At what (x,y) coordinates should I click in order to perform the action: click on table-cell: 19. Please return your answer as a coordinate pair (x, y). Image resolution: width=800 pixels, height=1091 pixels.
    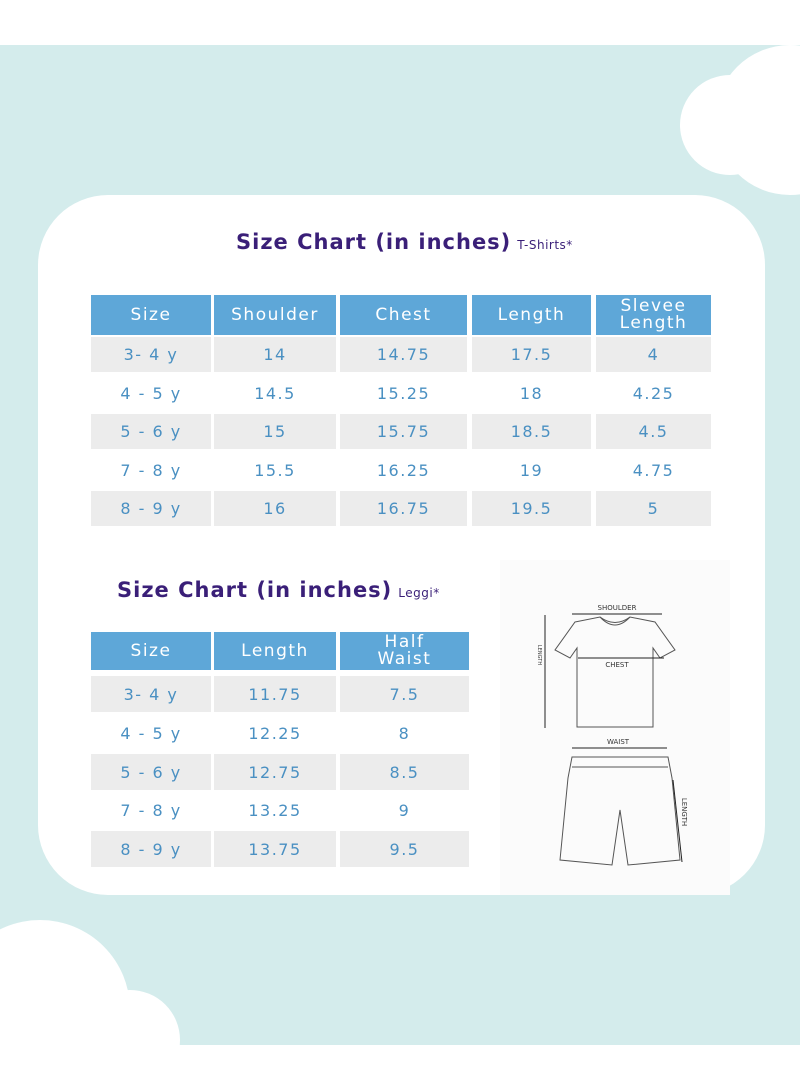
    Looking at the image, I should click on (531, 470).